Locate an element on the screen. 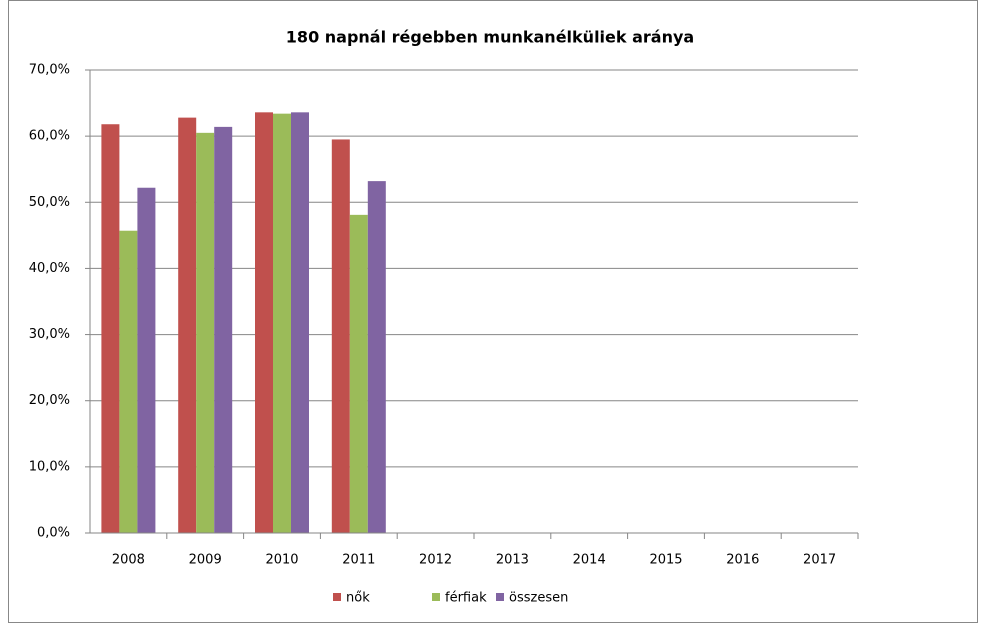  x-tick-label: 2009 is located at coordinates (205, 560).